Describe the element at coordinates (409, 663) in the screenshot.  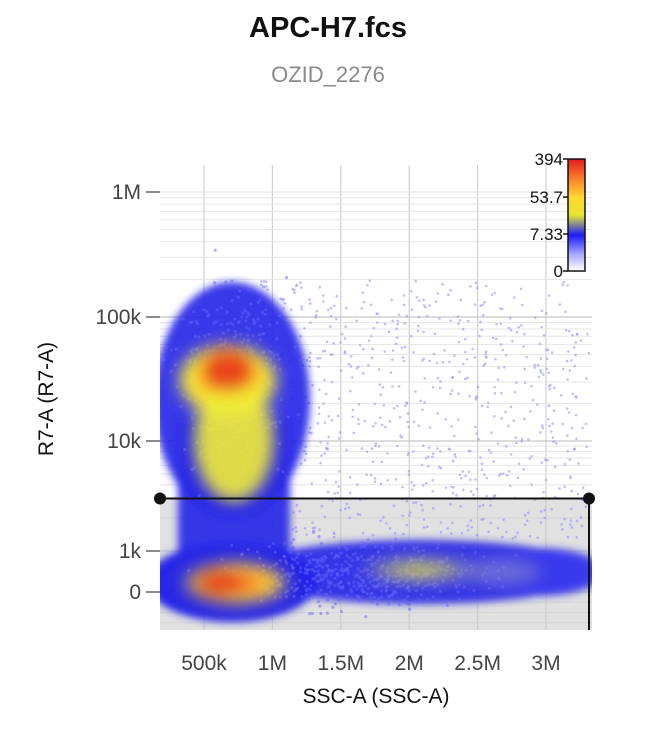
I see `x-tick-label: 2M` at that location.